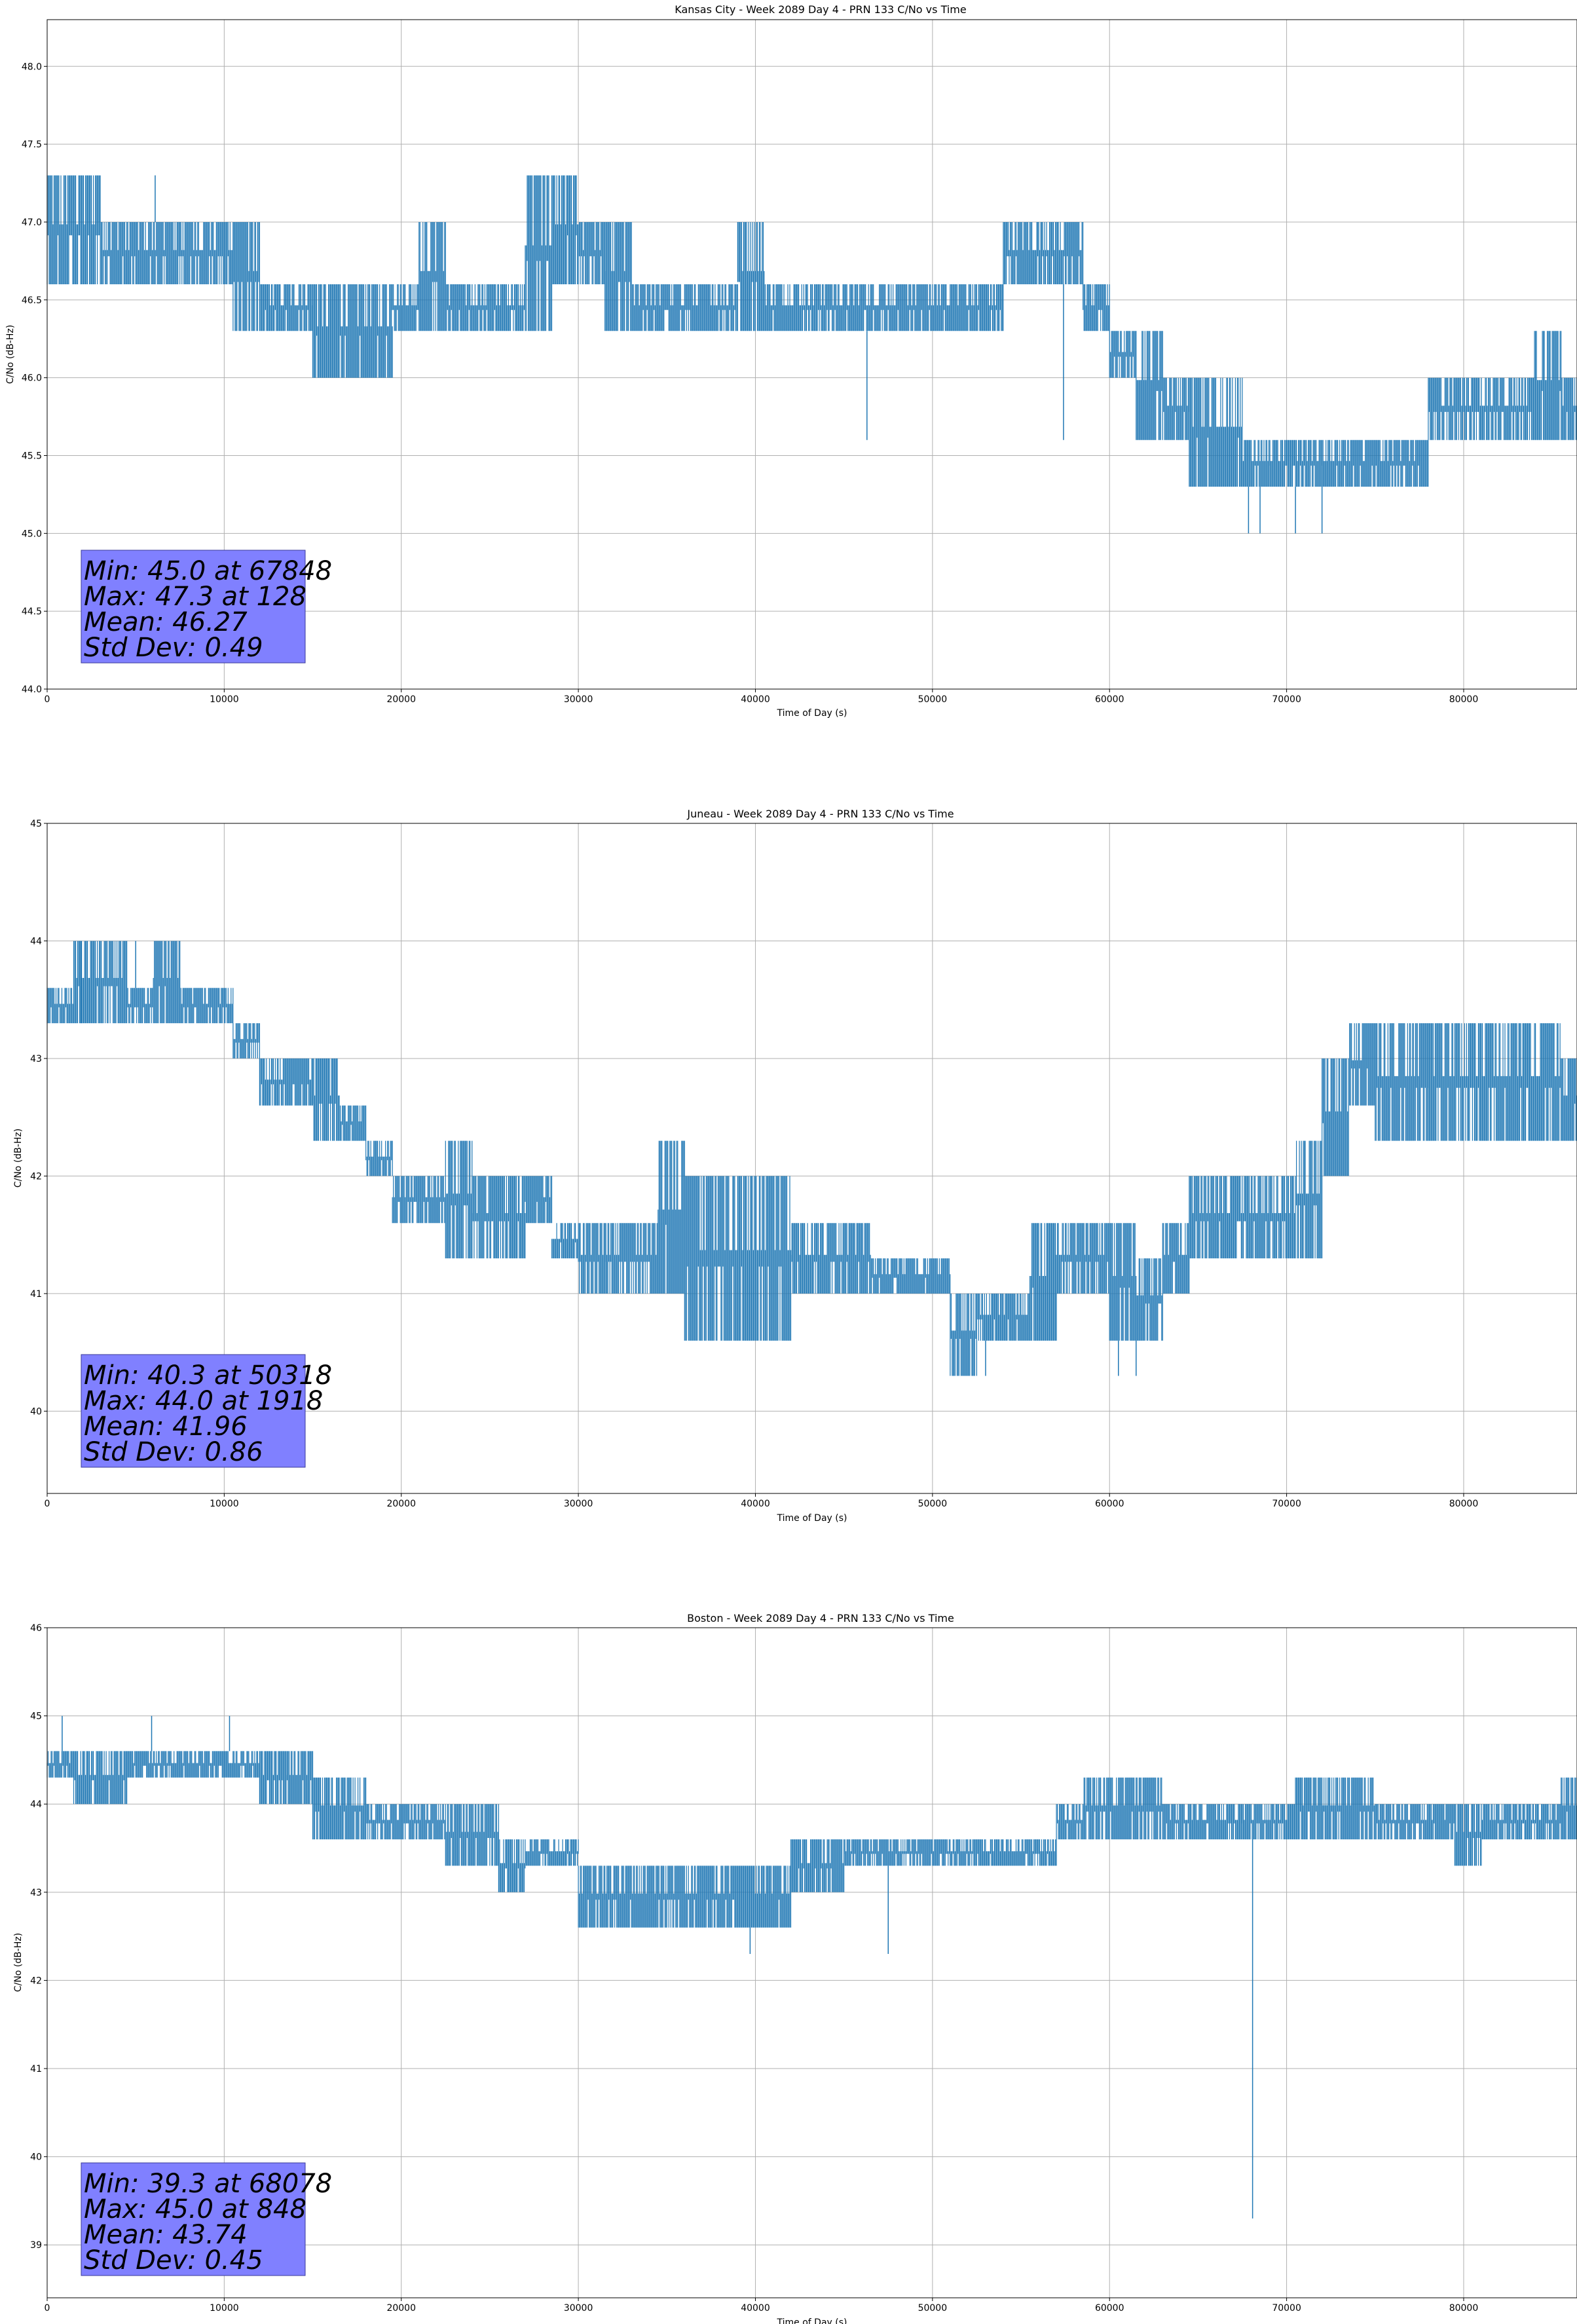 This screenshot has width=1577, height=2324. Describe the element at coordinates (173, 1452) in the screenshot. I see `stat-std-dev: Std Dev: 0.86` at that location.